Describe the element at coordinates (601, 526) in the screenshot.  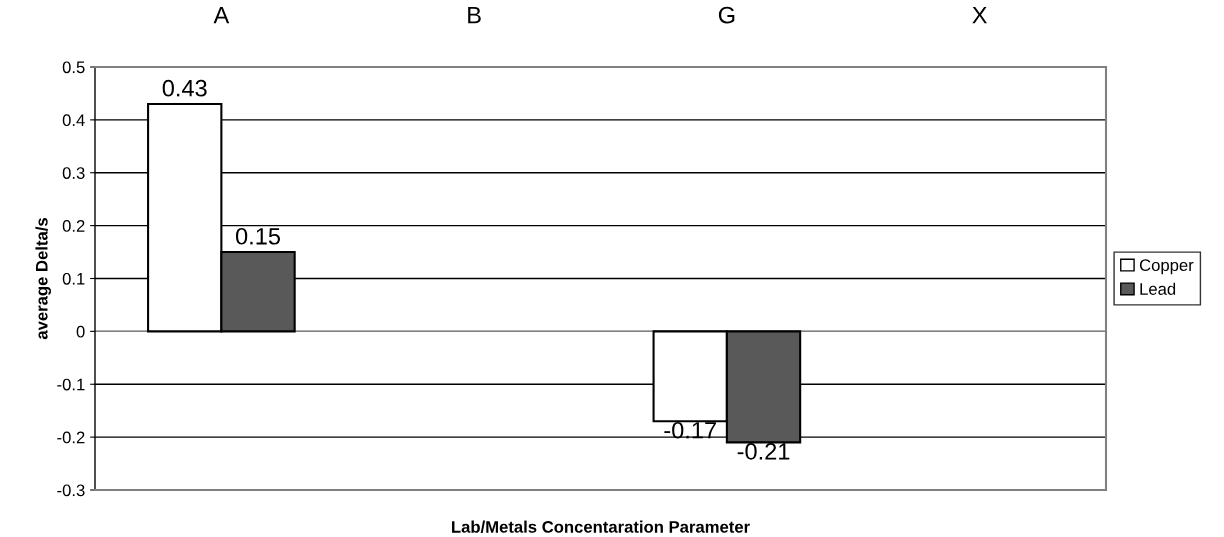
I see `x-axis-title: Lab/Metals Concentaration Parameter` at that location.